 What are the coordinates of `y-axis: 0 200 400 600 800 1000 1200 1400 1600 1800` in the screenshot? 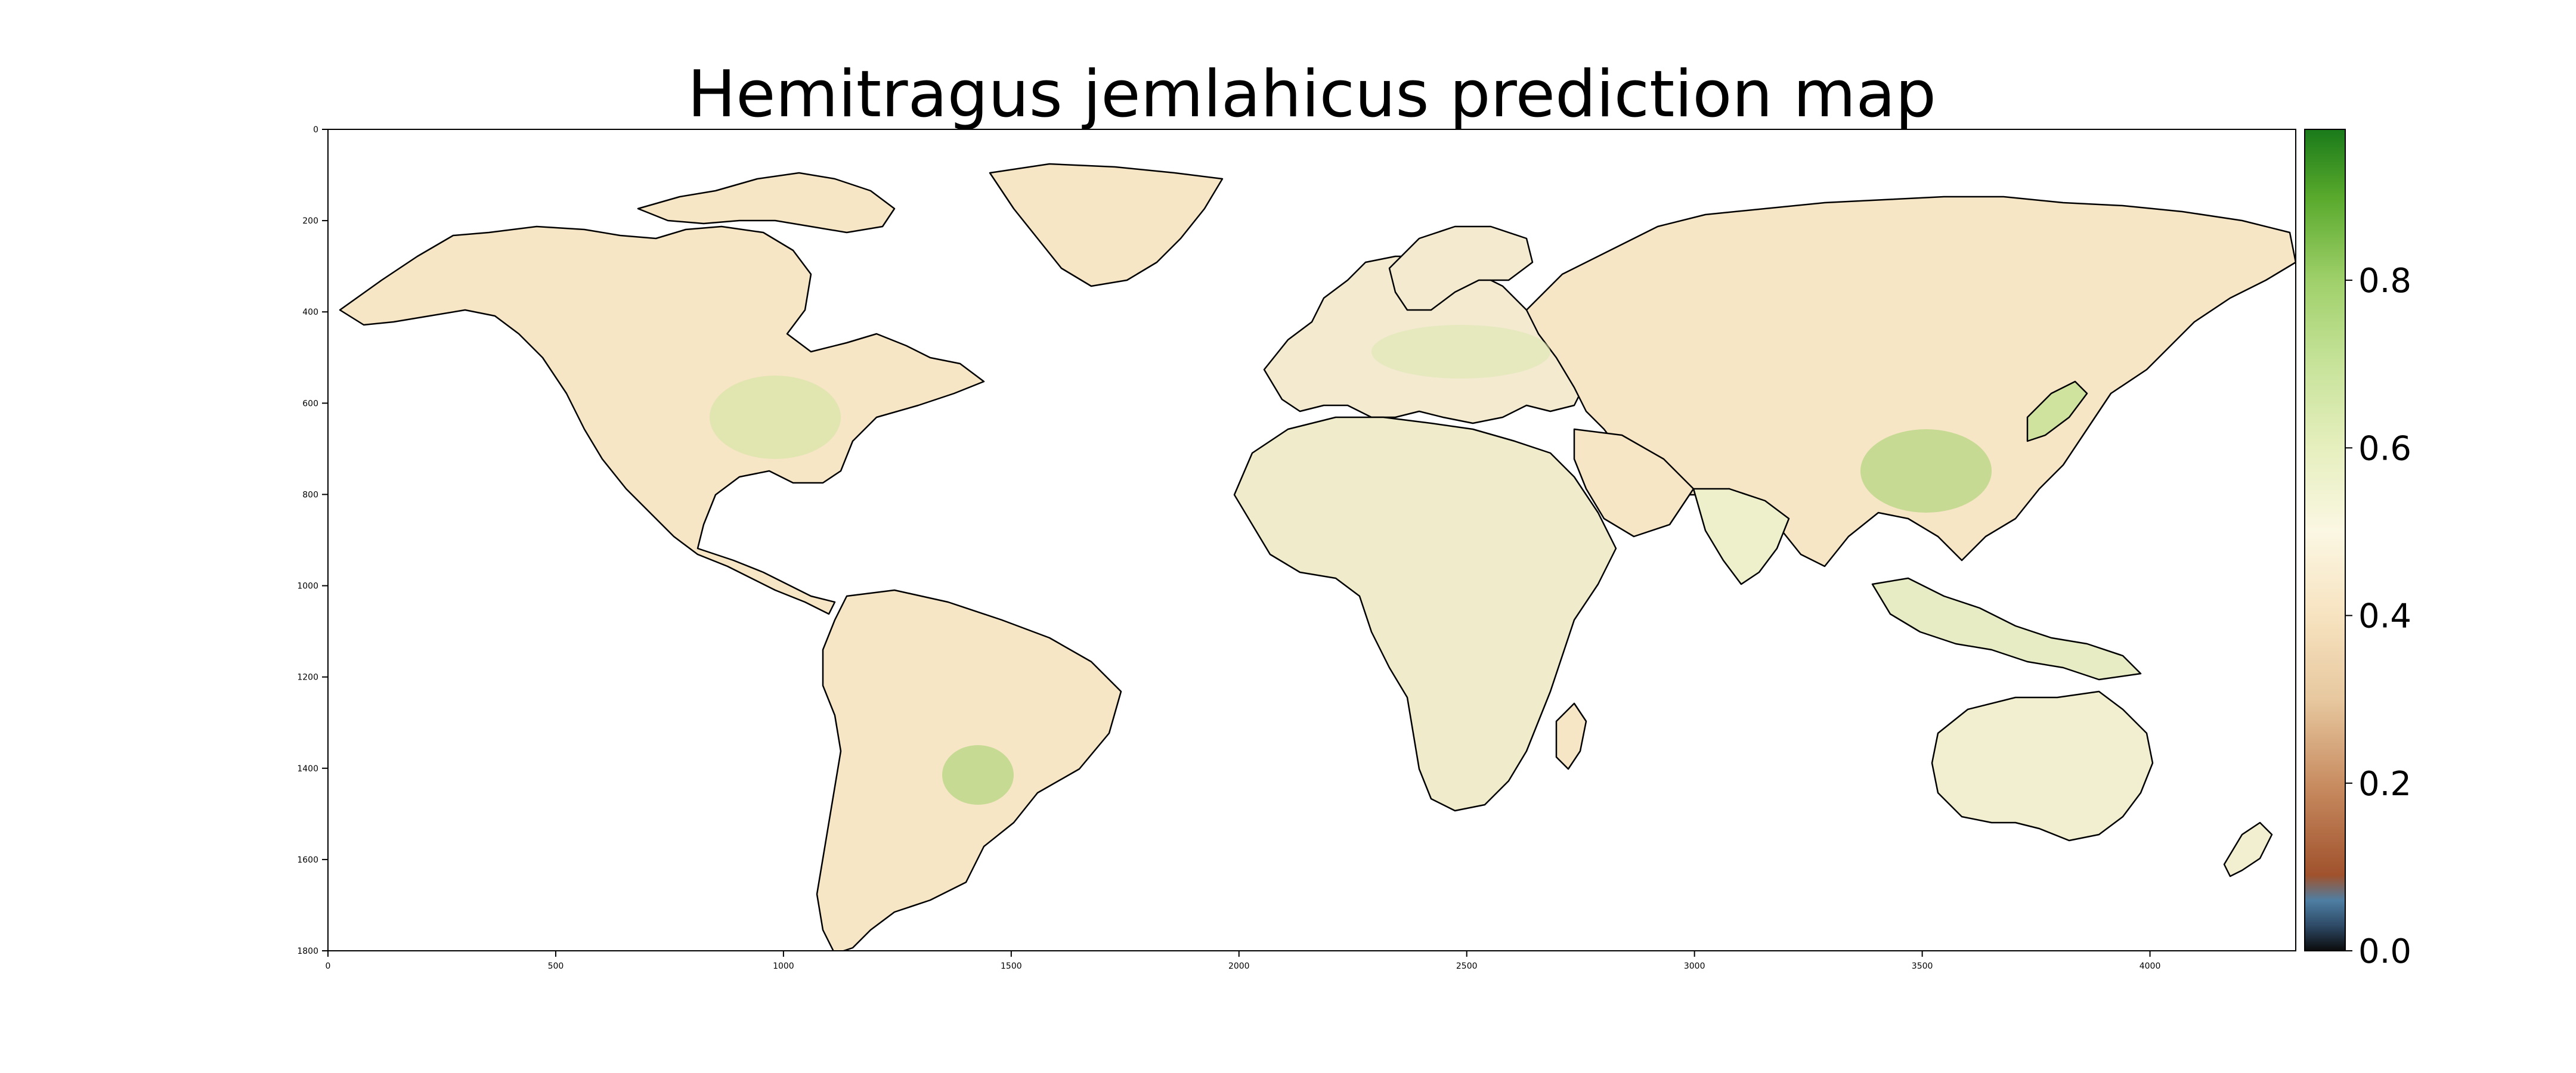 It's located at (312, 540).